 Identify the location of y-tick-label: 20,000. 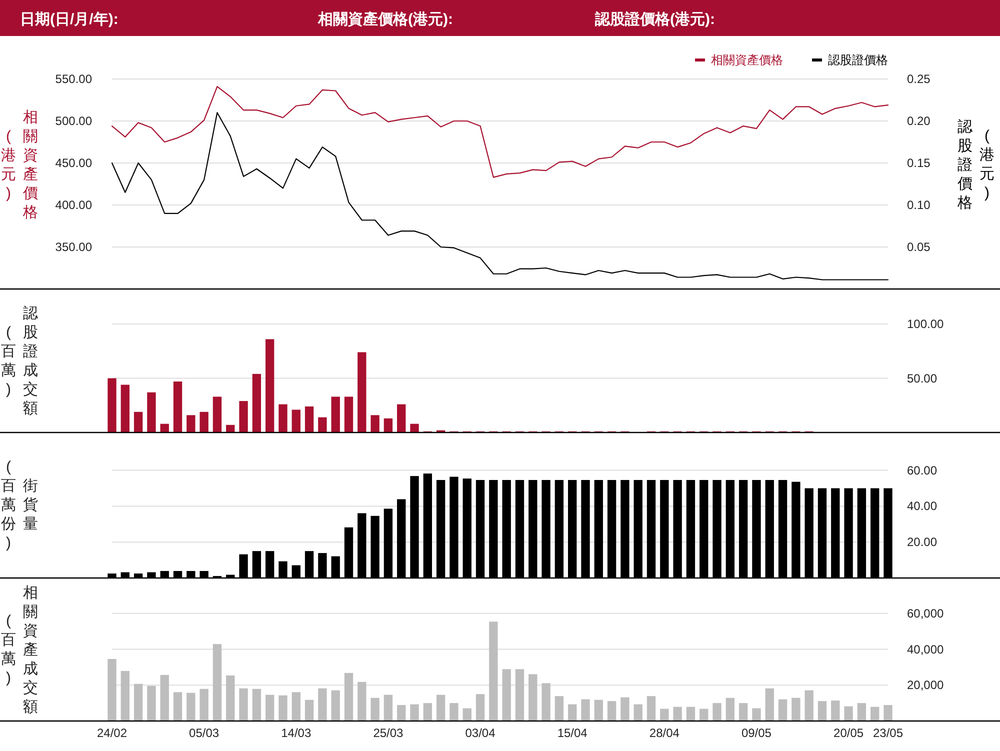
(925, 685).